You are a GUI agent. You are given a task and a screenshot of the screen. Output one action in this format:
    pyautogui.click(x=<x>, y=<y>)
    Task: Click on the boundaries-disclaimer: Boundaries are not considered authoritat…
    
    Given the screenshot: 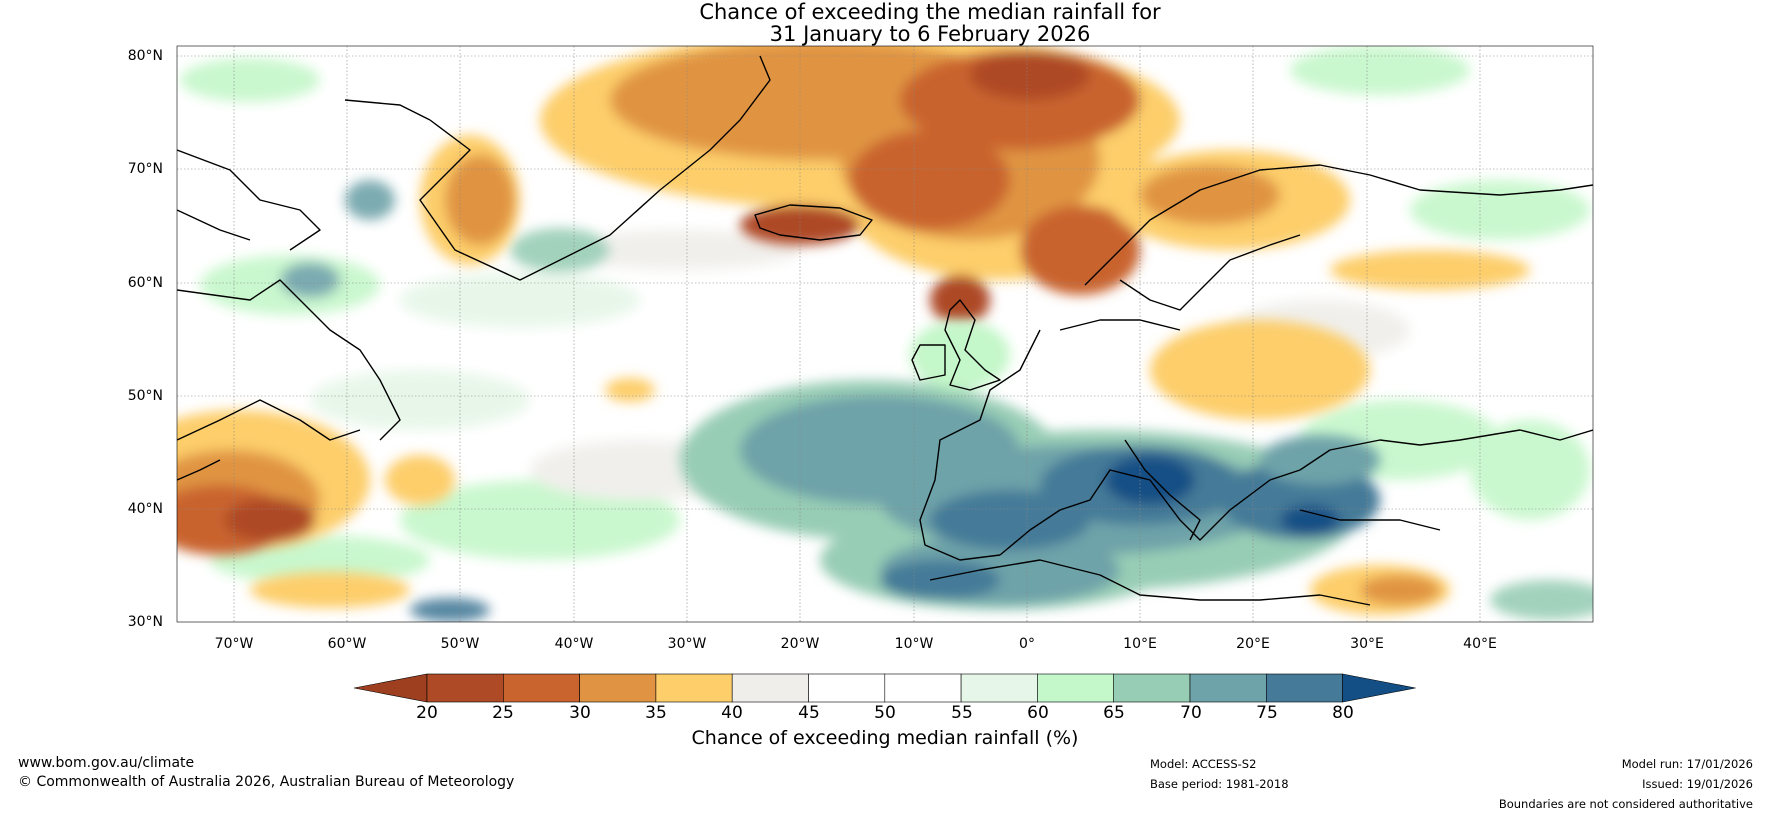 What is the action you would take?
    pyautogui.click(x=1625, y=804)
    